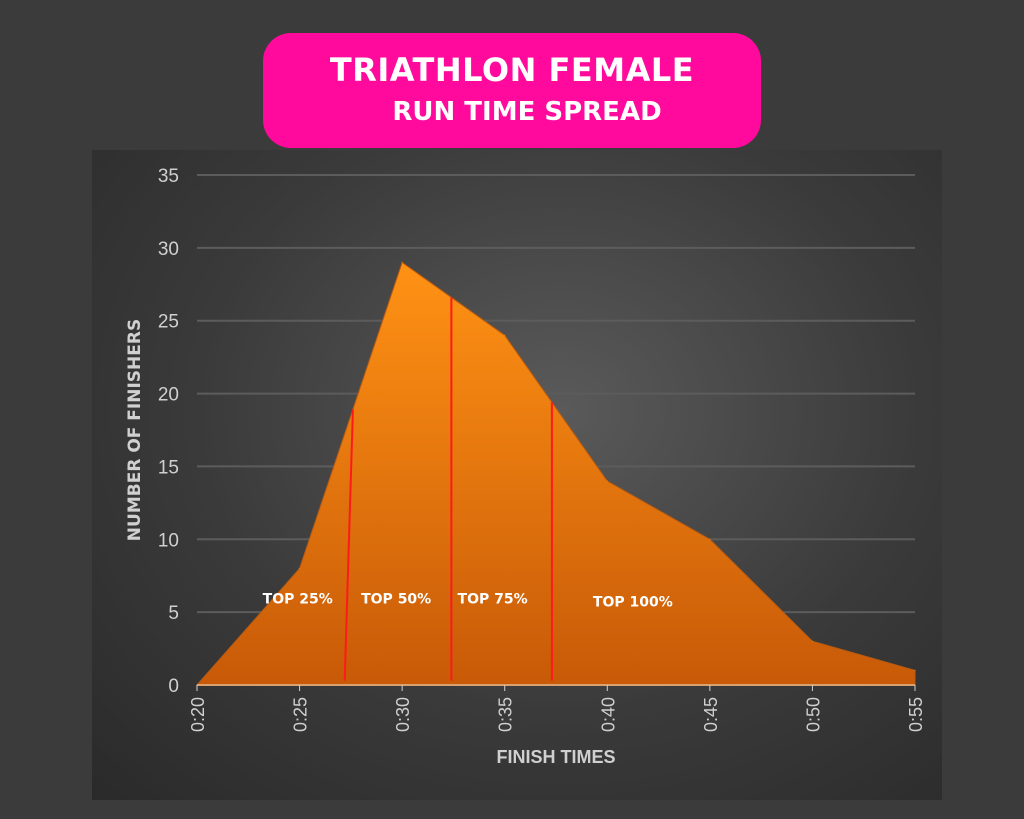 The width and height of the screenshot is (1024, 819). I want to click on quartile-marker-line, so click(348, 545).